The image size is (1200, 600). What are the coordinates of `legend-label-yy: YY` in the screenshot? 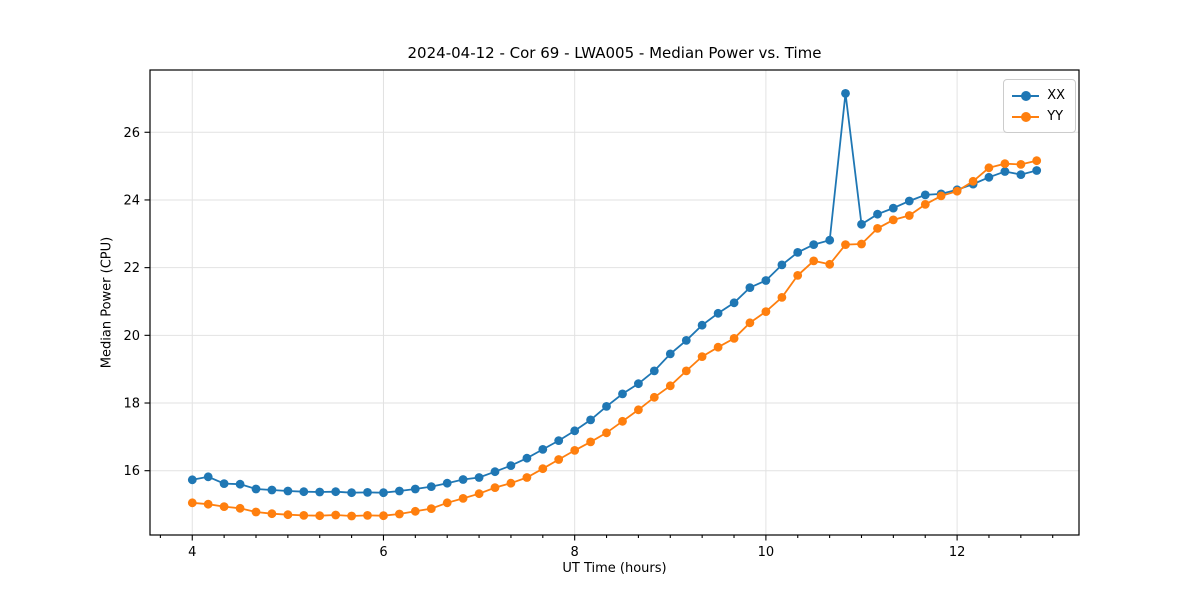 It's located at (1055, 116).